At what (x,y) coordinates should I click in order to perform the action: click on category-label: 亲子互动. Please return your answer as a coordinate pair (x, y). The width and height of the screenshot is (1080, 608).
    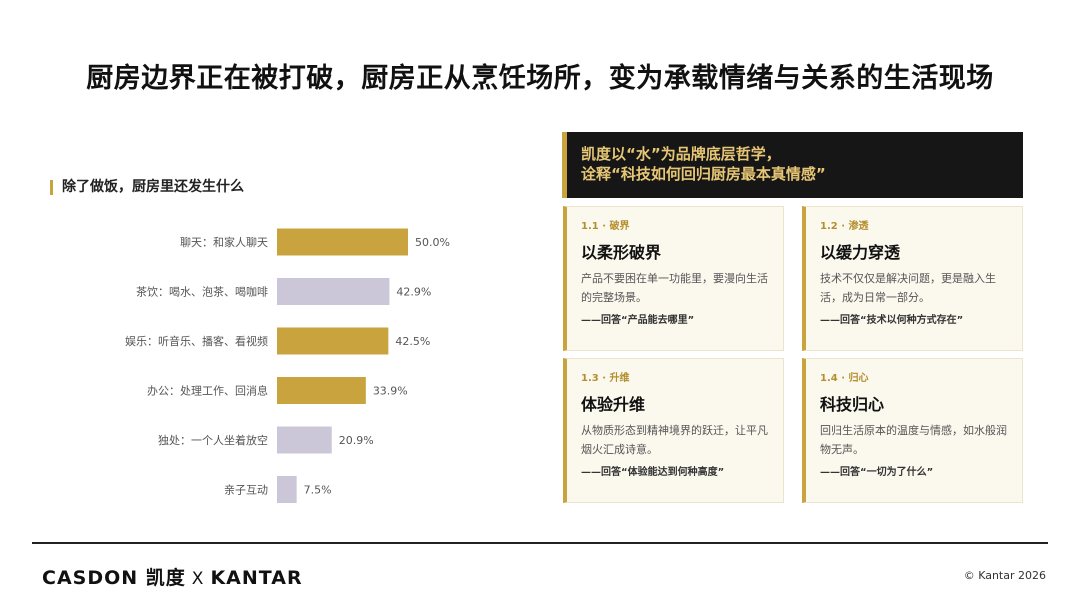
    Looking at the image, I should click on (246, 490).